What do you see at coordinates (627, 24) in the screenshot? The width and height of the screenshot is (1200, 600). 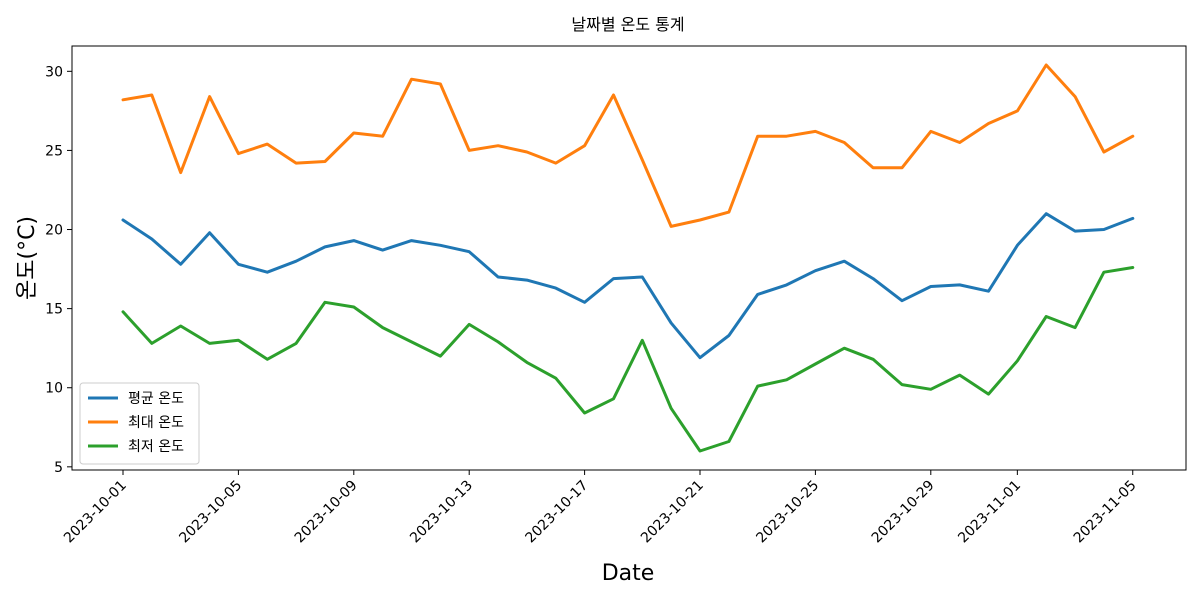 I see `chart-title: 날짜별 온도 통계` at bounding box center [627, 24].